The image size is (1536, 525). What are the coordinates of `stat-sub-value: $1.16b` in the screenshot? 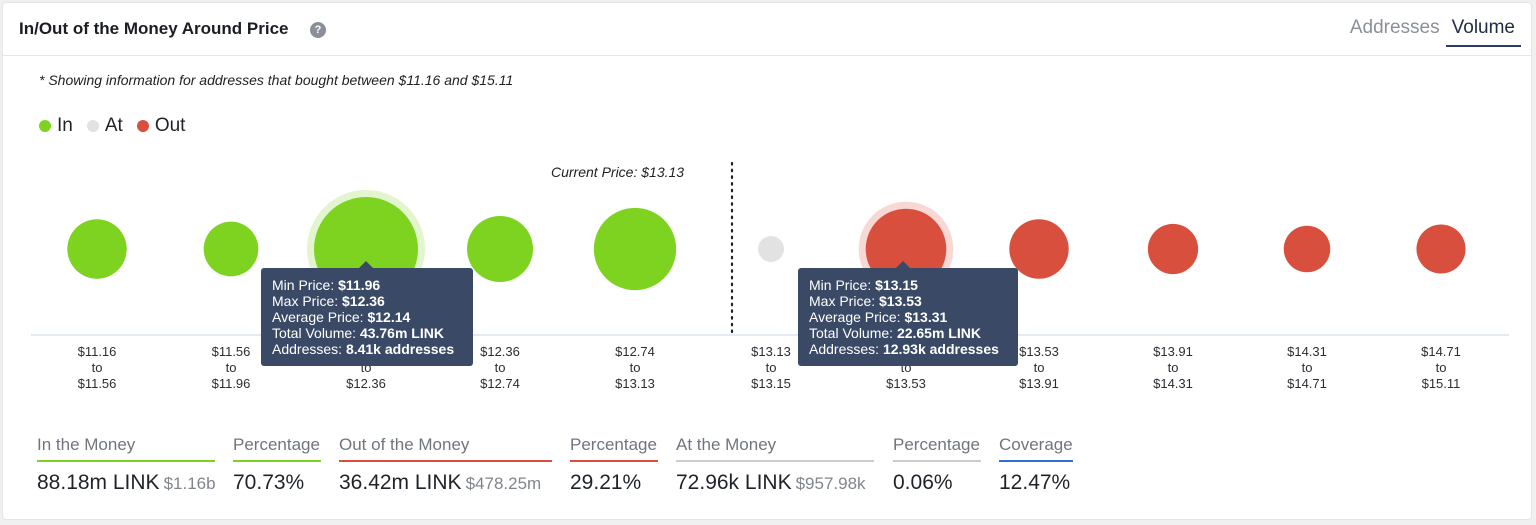 It's located at (189, 483).